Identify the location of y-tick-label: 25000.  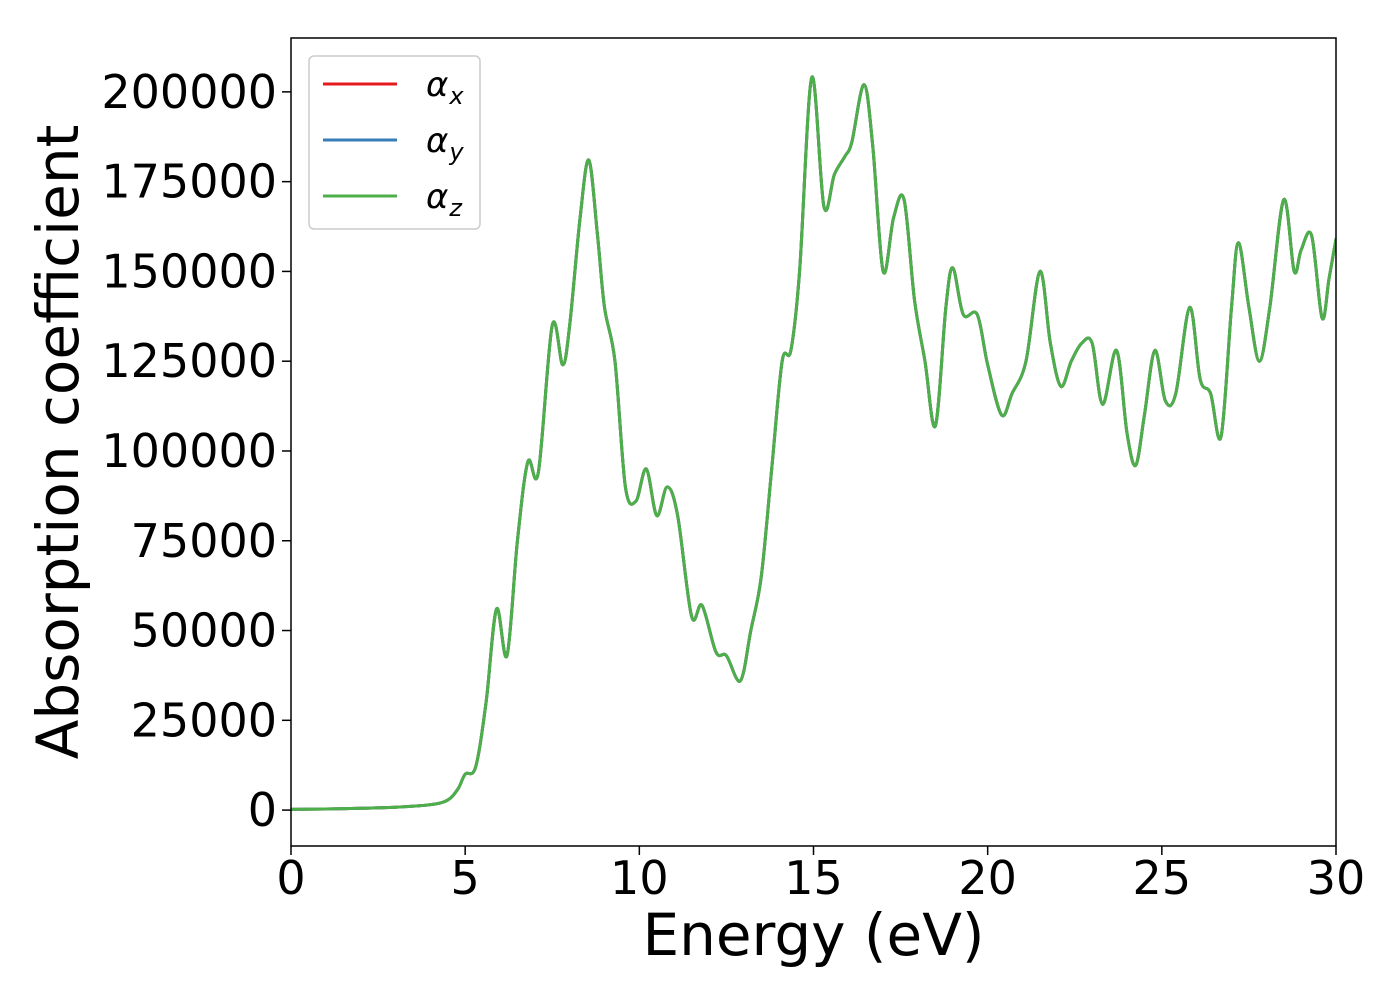
(204, 720).